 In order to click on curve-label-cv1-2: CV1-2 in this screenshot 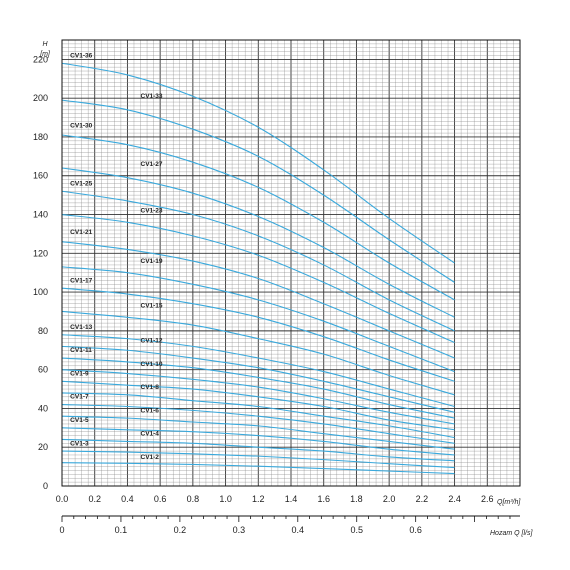, I will do `click(150, 457)`.